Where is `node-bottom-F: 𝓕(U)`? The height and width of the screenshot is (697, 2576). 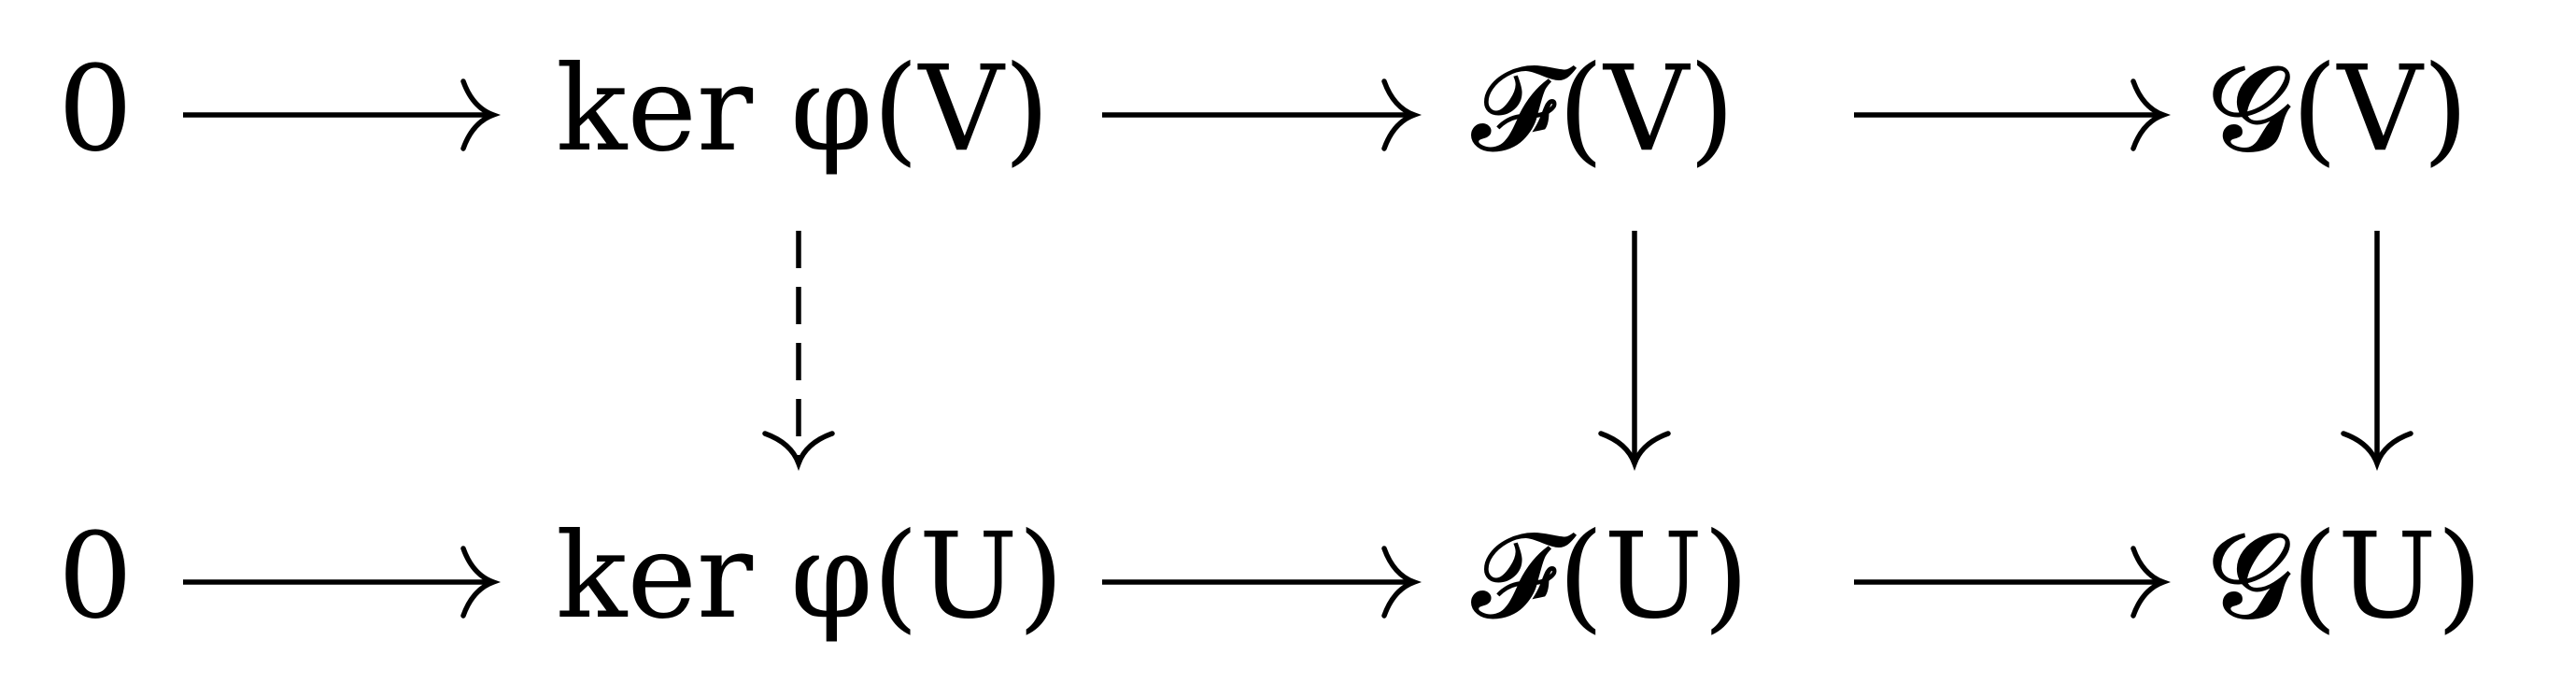
node-bottom-F: 𝓕(U) is located at coordinates (1610, 576).